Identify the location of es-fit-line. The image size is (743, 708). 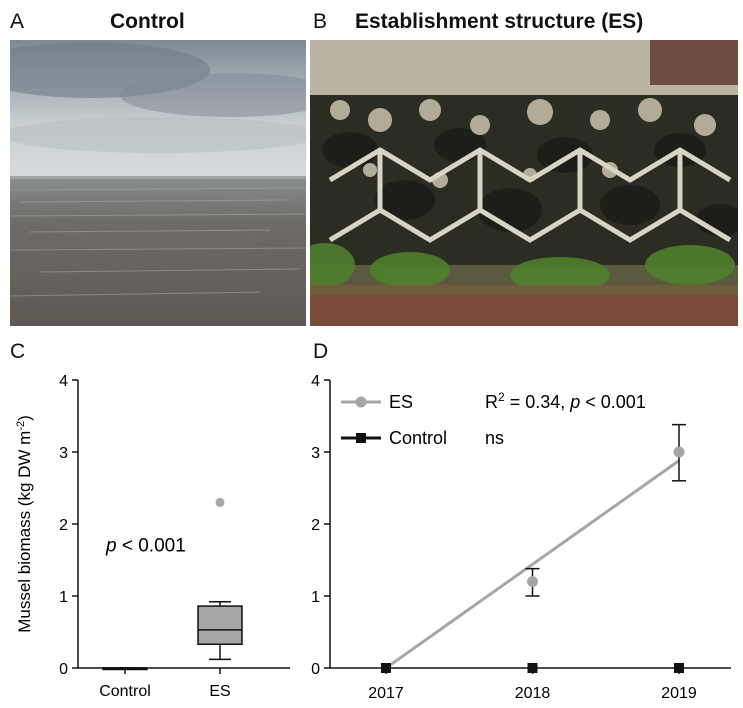
(532, 564).